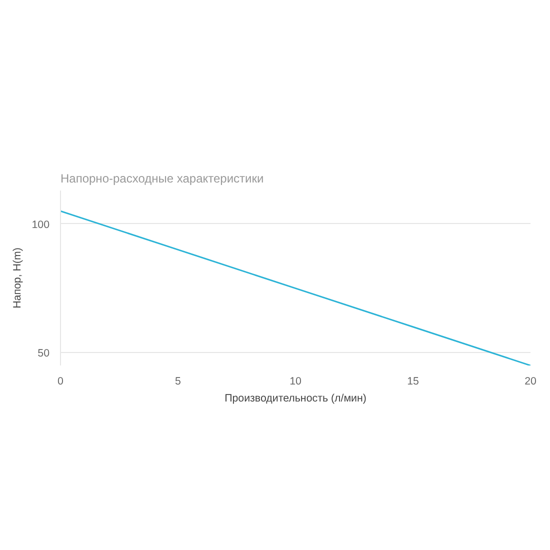 This screenshot has height=550, width=550. What do you see at coordinates (61, 382) in the screenshot?
I see `x-tick-label: 0` at bounding box center [61, 382].